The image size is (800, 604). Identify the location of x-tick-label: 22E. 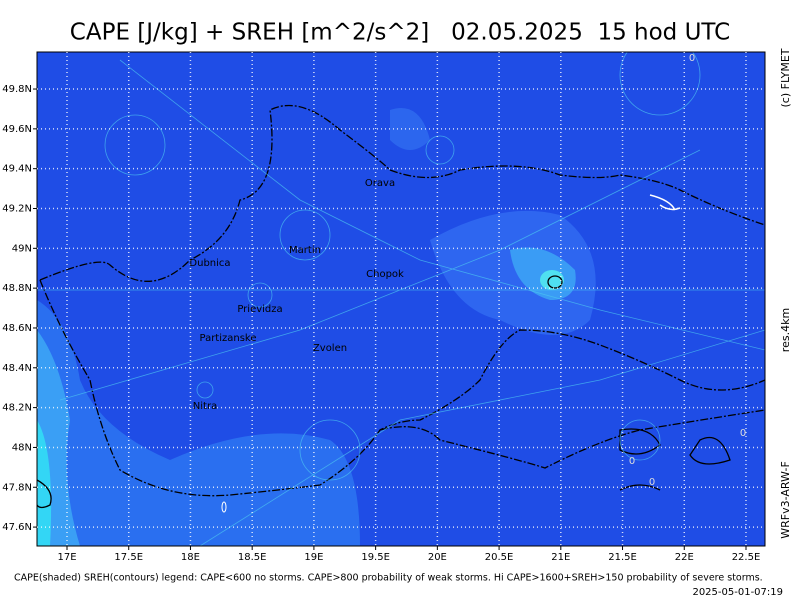
(684, 557).